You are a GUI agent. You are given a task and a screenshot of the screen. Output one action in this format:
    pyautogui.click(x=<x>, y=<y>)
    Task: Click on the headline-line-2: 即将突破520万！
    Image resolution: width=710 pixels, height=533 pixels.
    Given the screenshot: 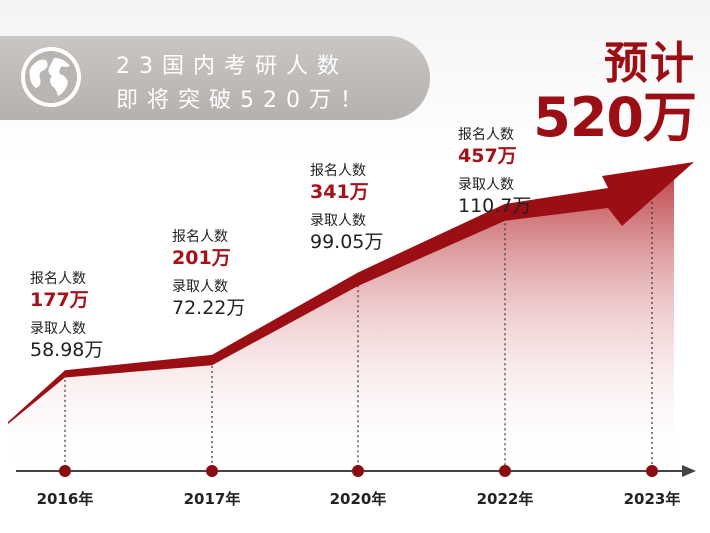 What is the action you would take?
    pyautogui.click(x=243, y=100)
    